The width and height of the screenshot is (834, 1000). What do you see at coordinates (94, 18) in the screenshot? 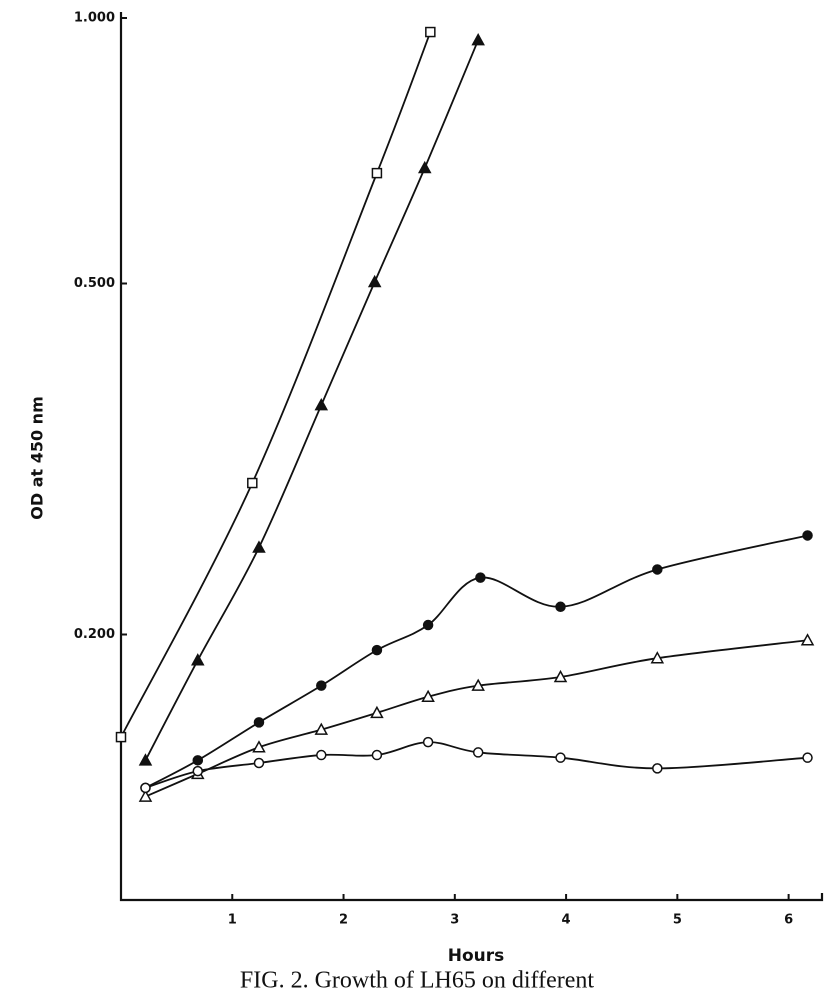
I see `y-tick-label: 1.000` at bounding box center [94, 18].